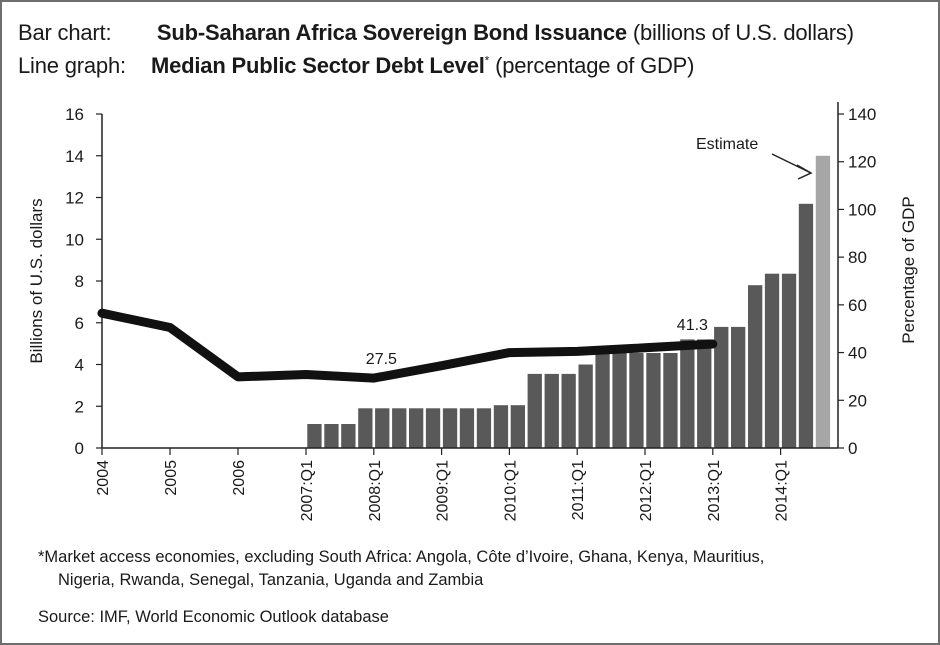  Describe the element at coordinates (687, 393) in the screenshot. I see `bar-2012:Q3` at that location.